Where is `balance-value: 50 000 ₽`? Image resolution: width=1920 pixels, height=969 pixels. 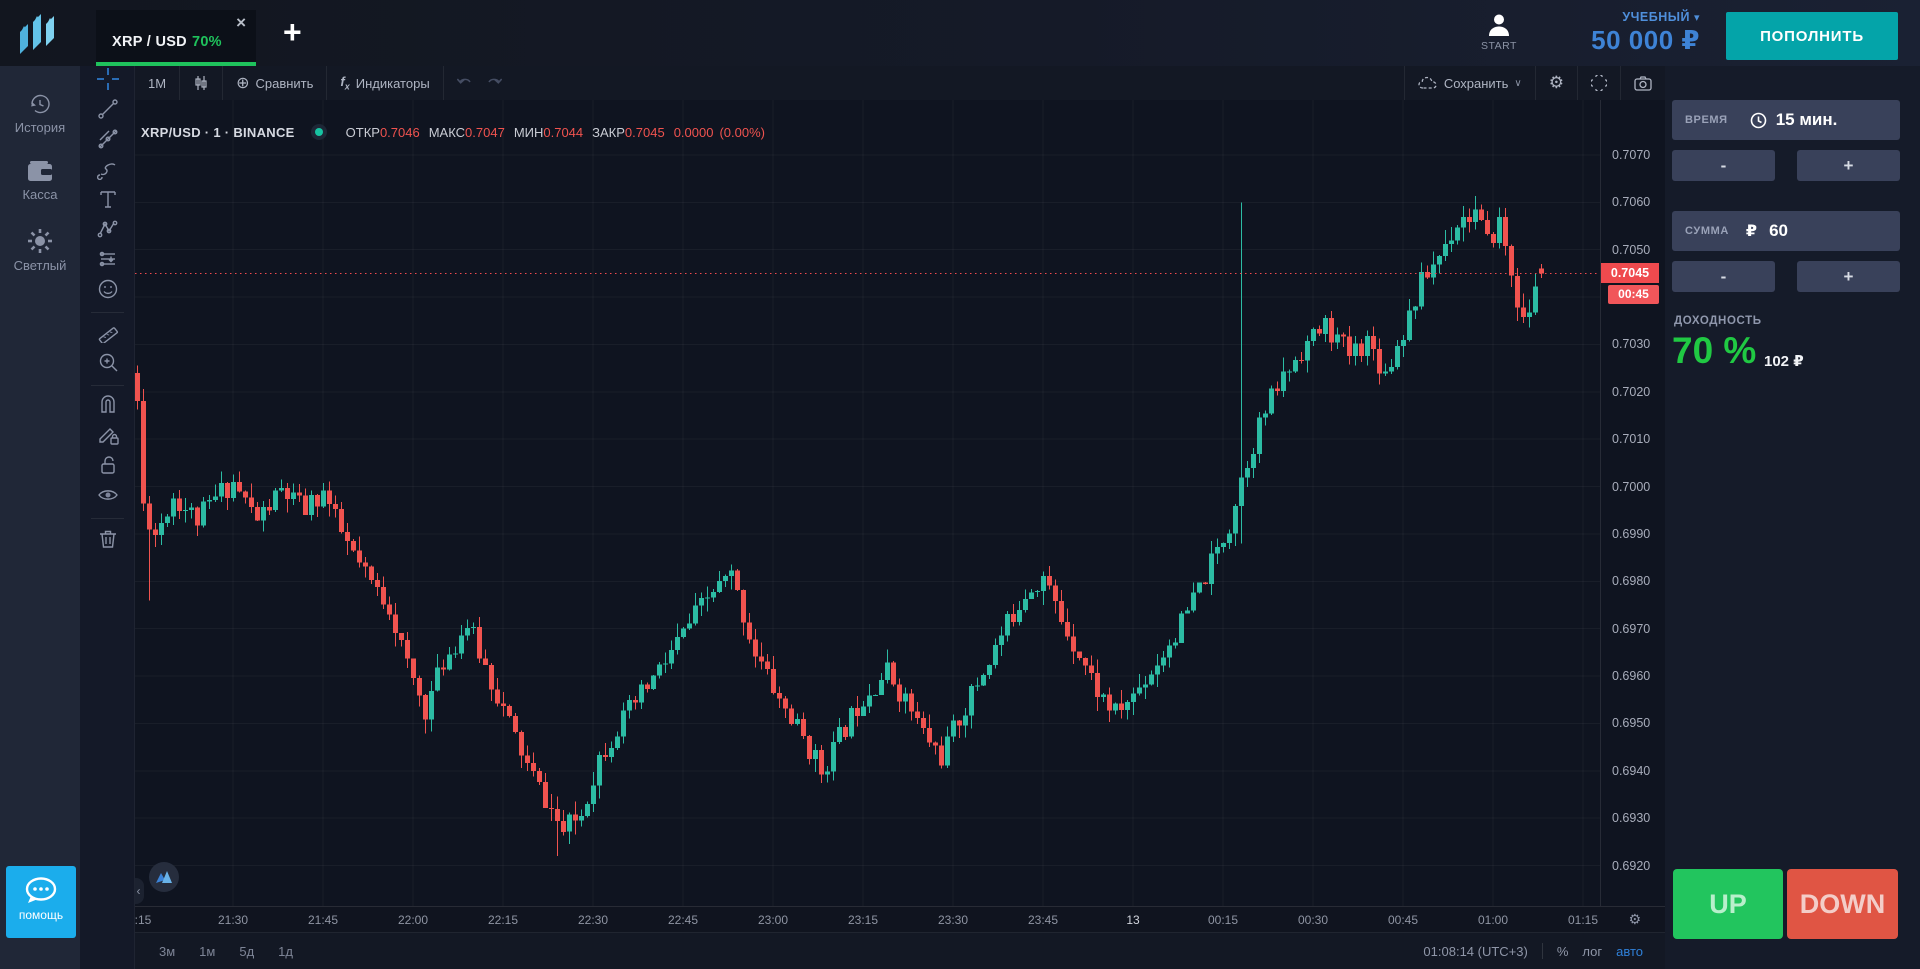 balance-value: 50 000 ₽ is located at coordinates (1645, 40).